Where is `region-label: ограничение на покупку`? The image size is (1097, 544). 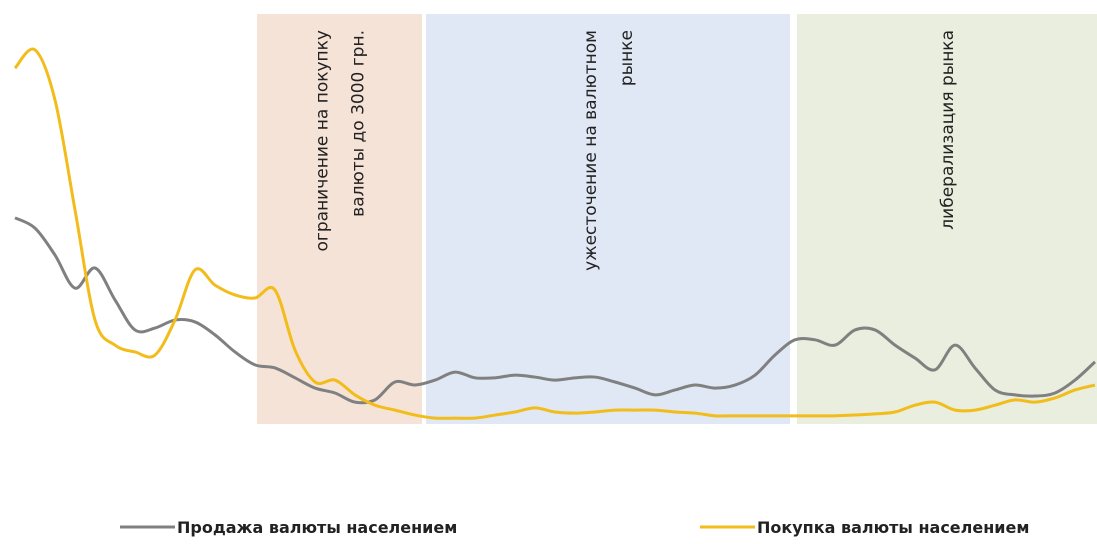
region-label: ограничение на покупку is located at coordinates (323, 140).